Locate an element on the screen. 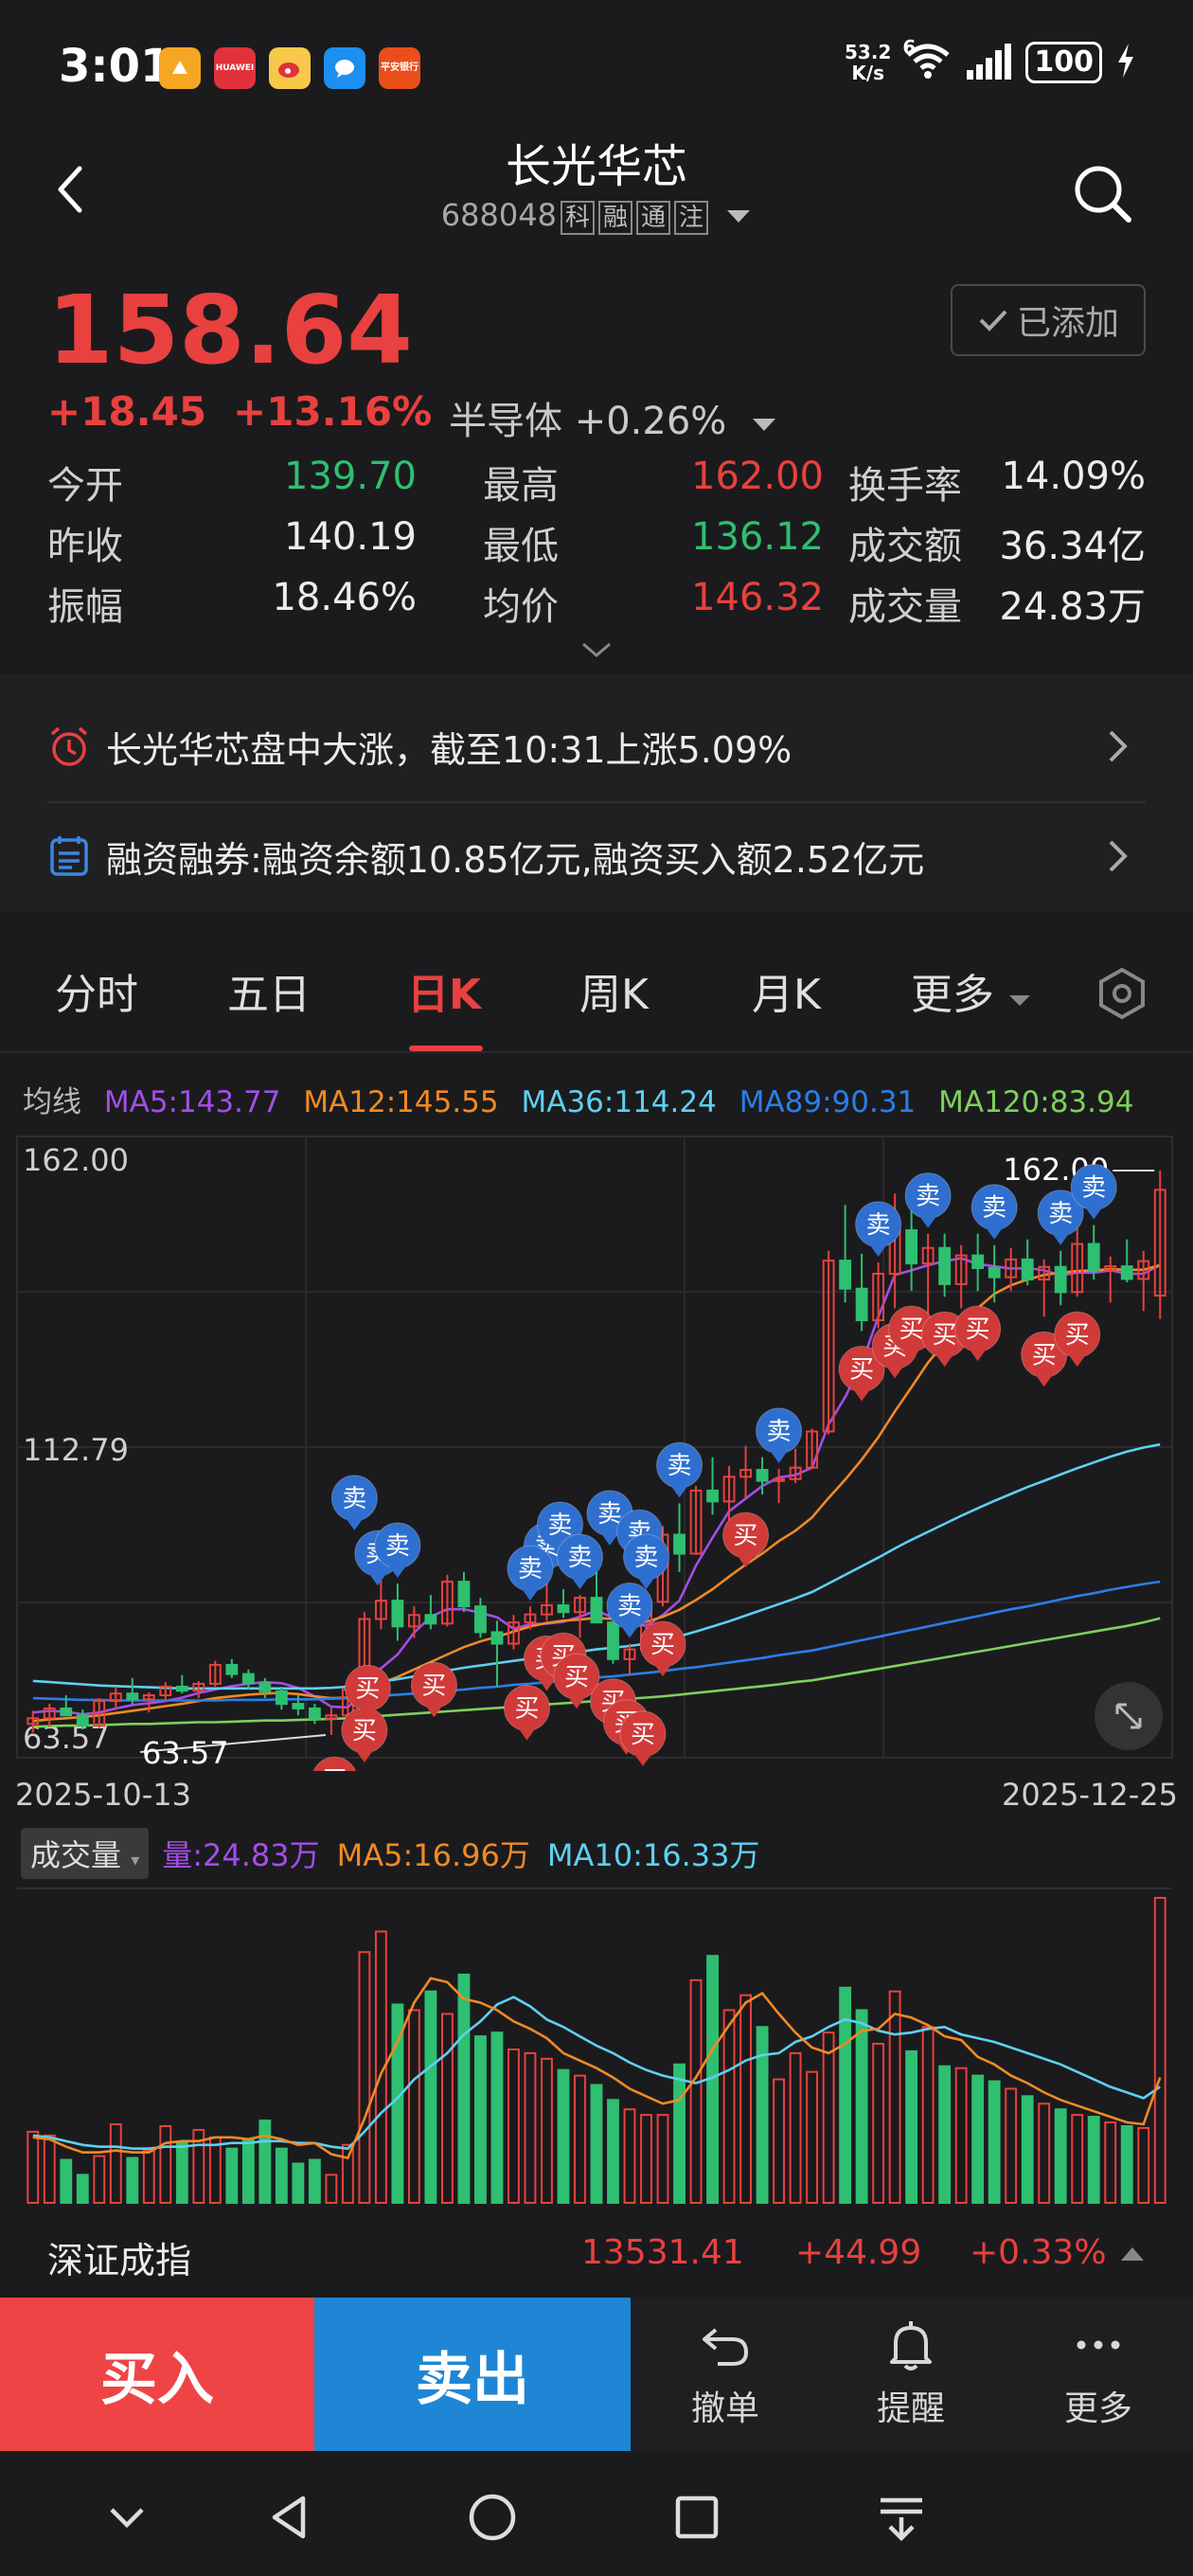  caret-up-icon is located at coordinates (1132, 2254).